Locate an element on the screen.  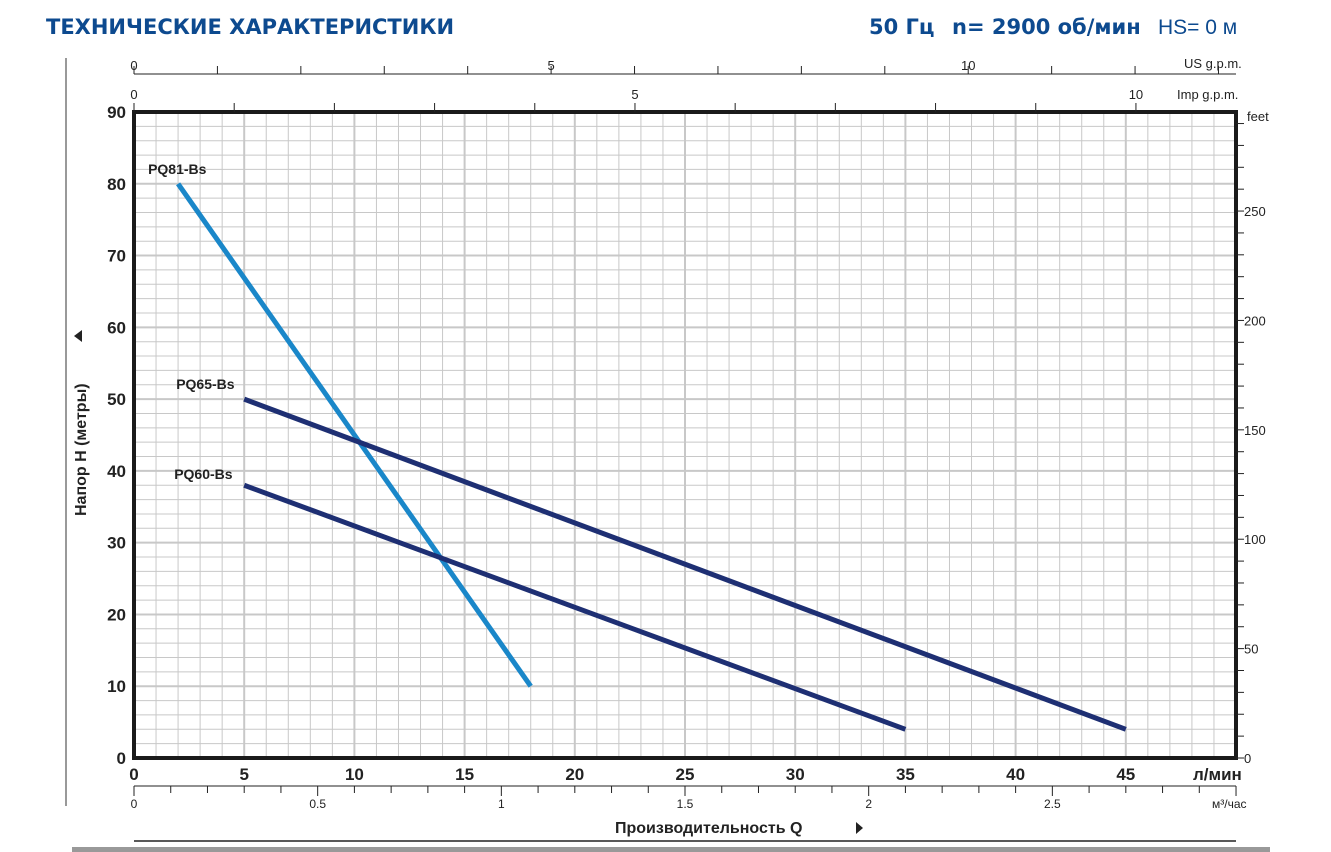
x-tick-label: 25 is located at coordinates (685, 774).